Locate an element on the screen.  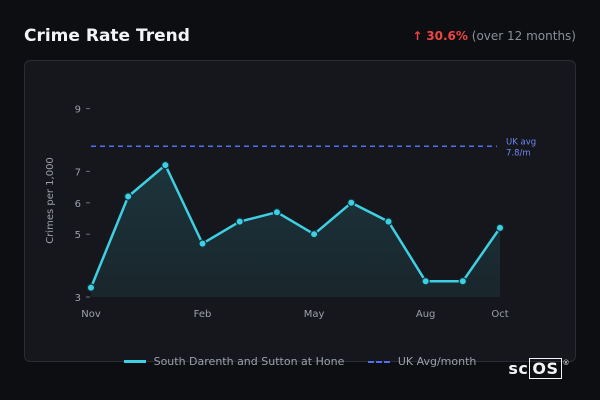
y-axis-title: Crimes per 1,000 is located at coordinates (50, 200).